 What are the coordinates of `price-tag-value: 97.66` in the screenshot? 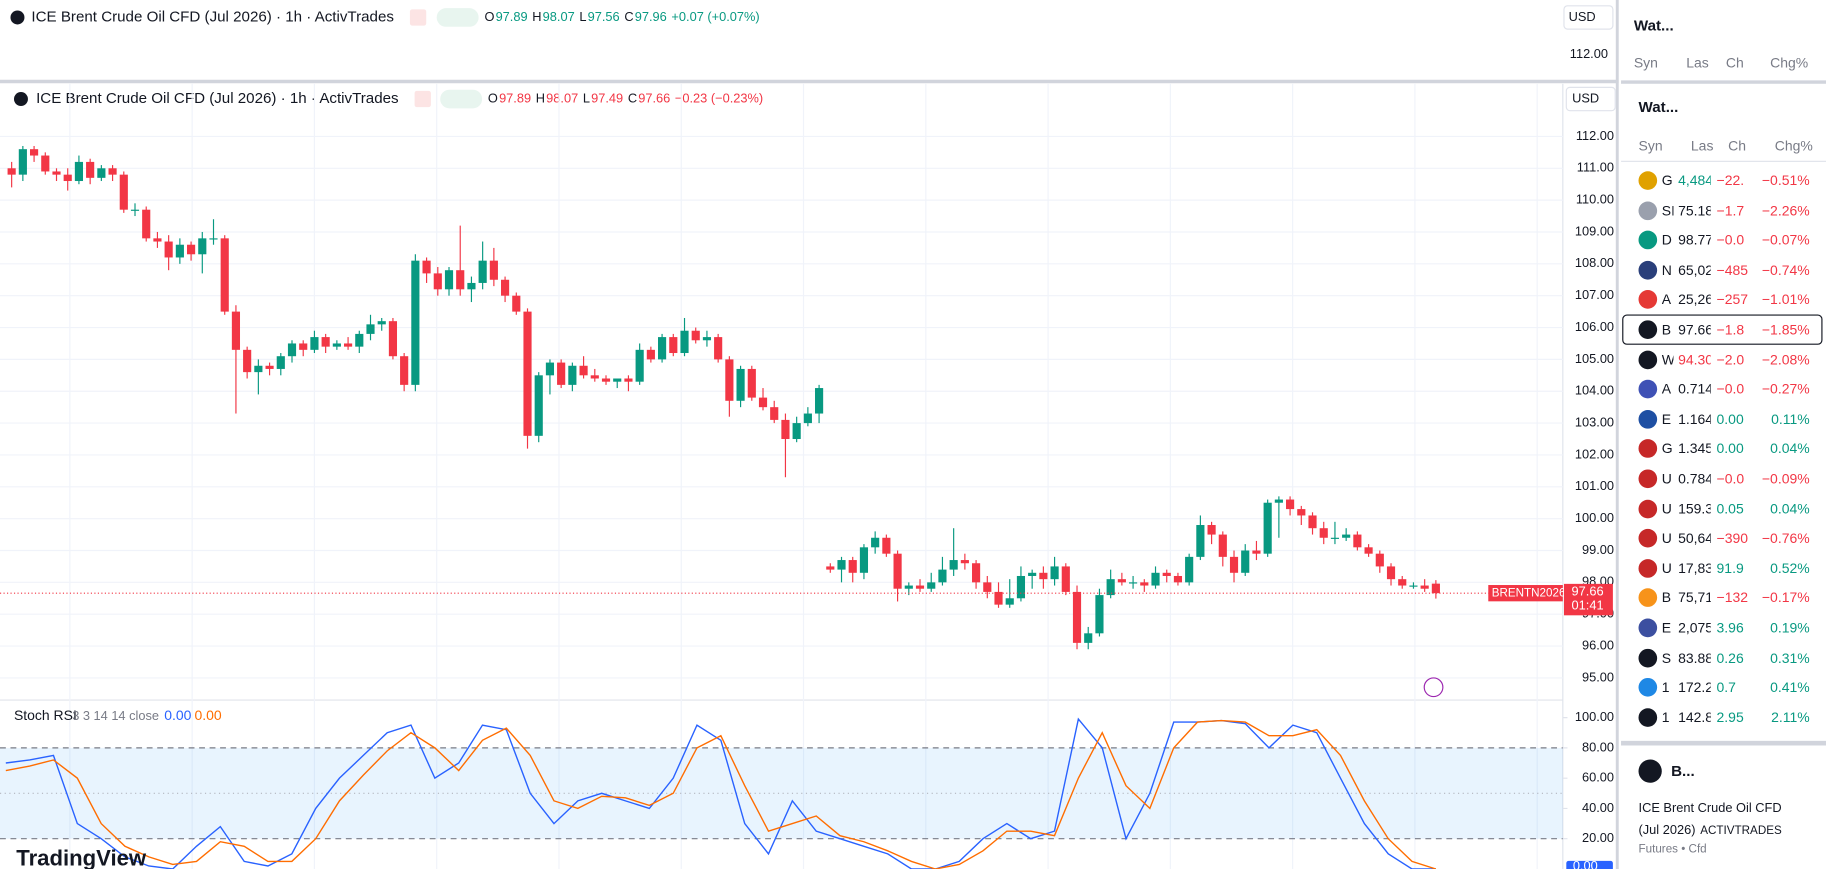 It's located at (1588, 590).